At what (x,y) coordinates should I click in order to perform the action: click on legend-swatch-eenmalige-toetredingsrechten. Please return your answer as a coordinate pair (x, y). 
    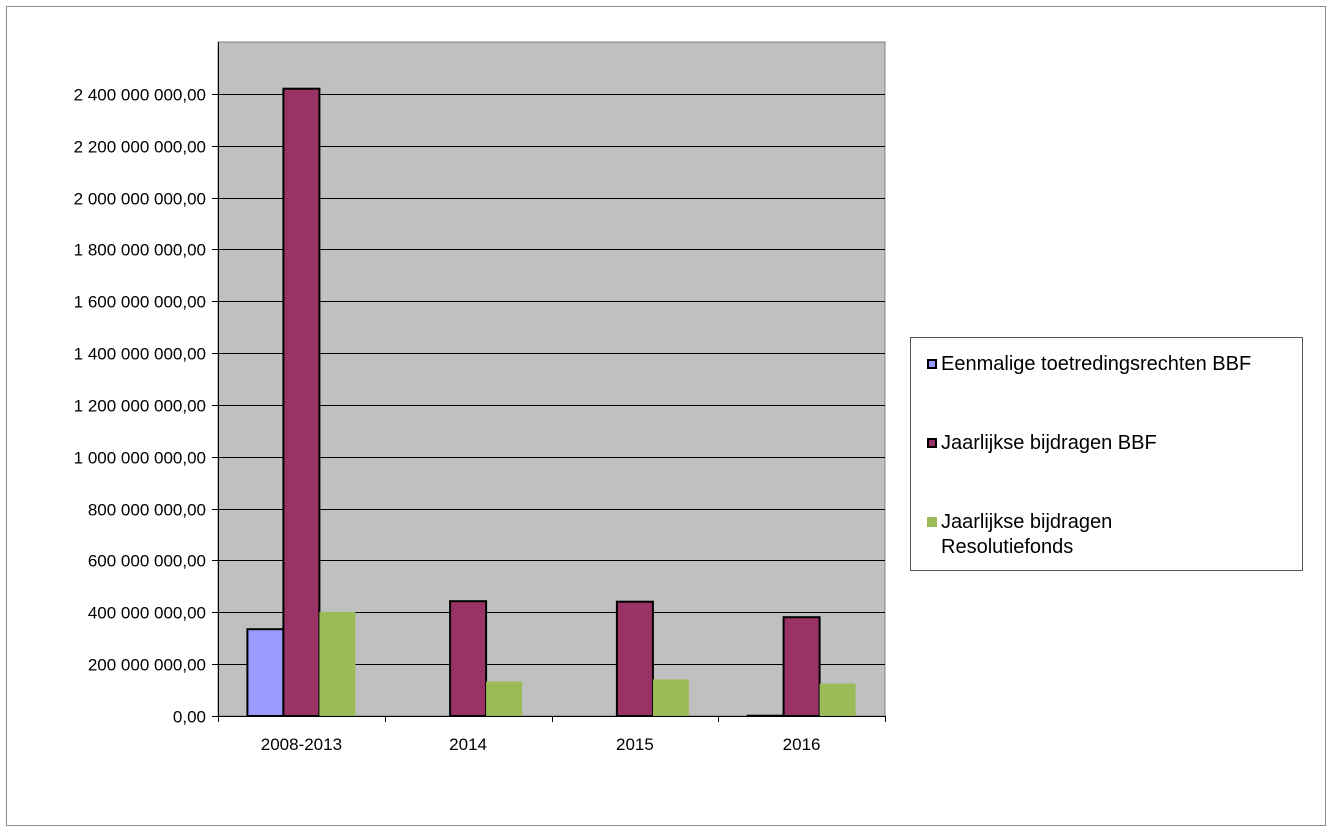
    Looking at the image, I should click on (932, 364).